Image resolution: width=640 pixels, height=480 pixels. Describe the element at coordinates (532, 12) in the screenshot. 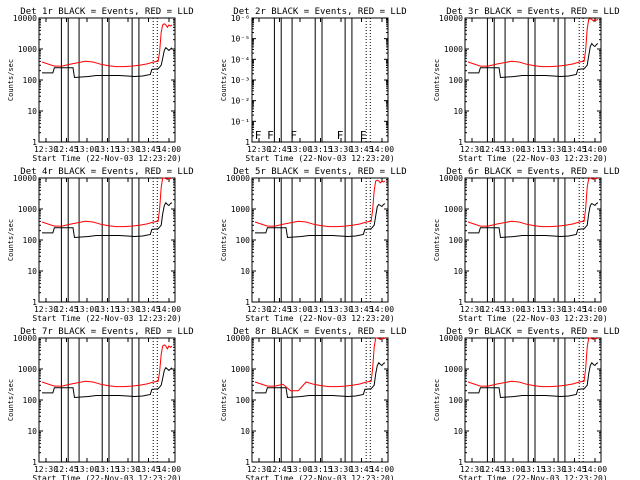

I see `panel-title: Det 3r BLACK = Events, RED = LLD` at that location.